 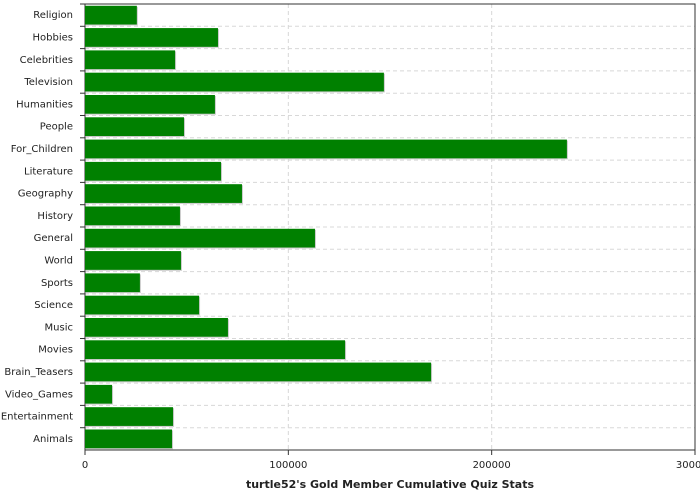 I want to click on y-tick-label: Celebrities, so click(x=46, y=60).